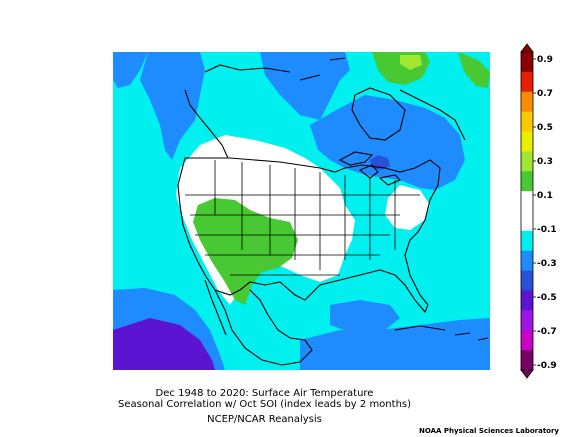 This screenshot has height=437, width=565. Describe the element at coordinates (245, 251) in the screenshot. I see `green-region-southwest` at that location.